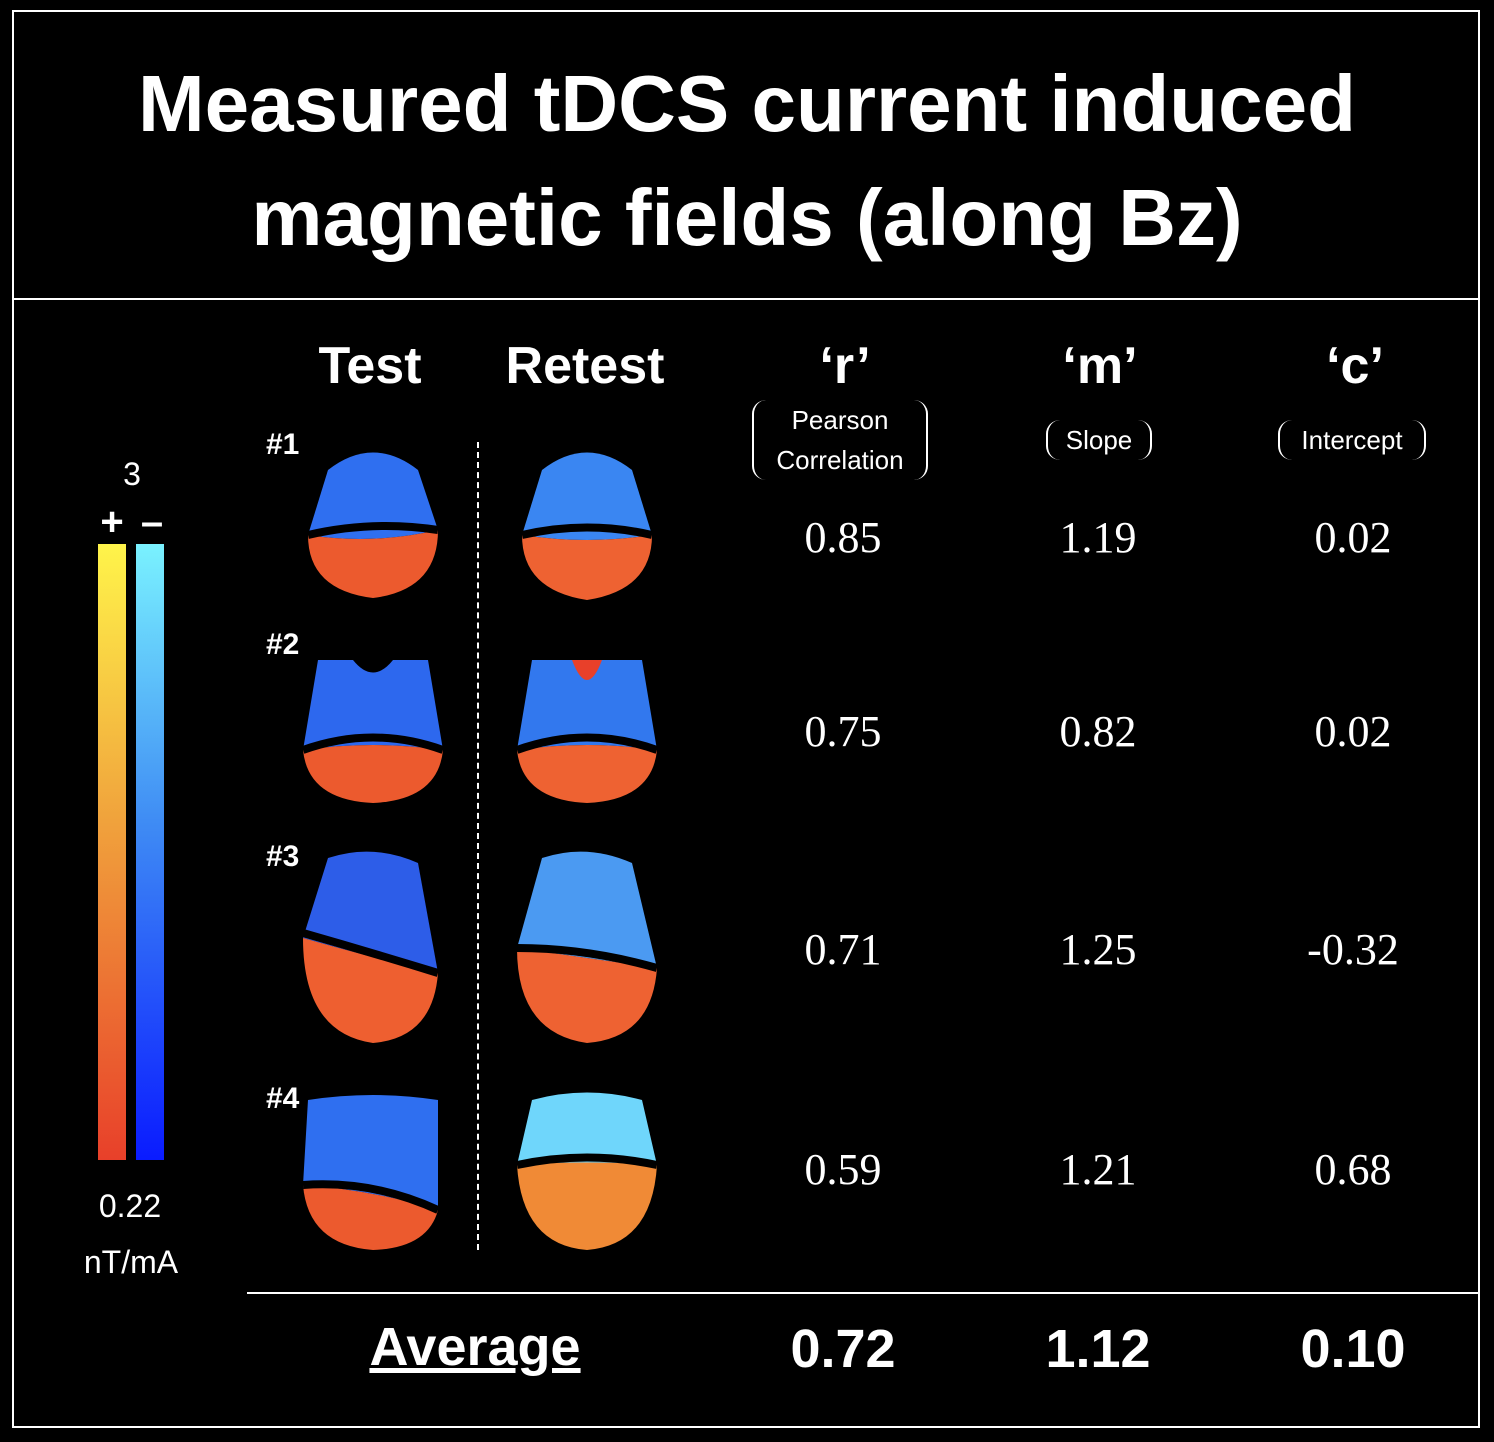 This screenshot has width=1494, height=1442. What do you see at coordinates (746, 299) in the screenshot?
I see `title-divider` at bounding box center [746, 299].